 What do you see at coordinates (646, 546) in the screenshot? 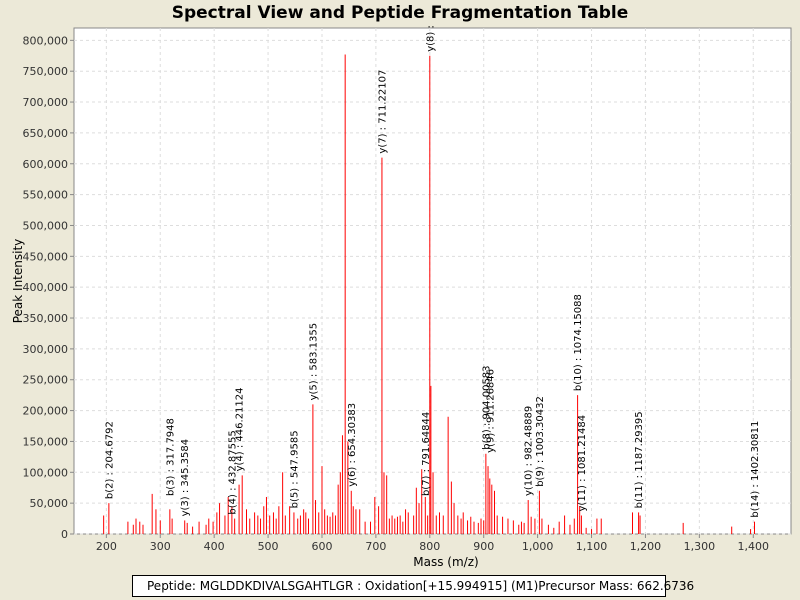
I see `x-tick-label: 1,200` at bounding box center [646, 546].